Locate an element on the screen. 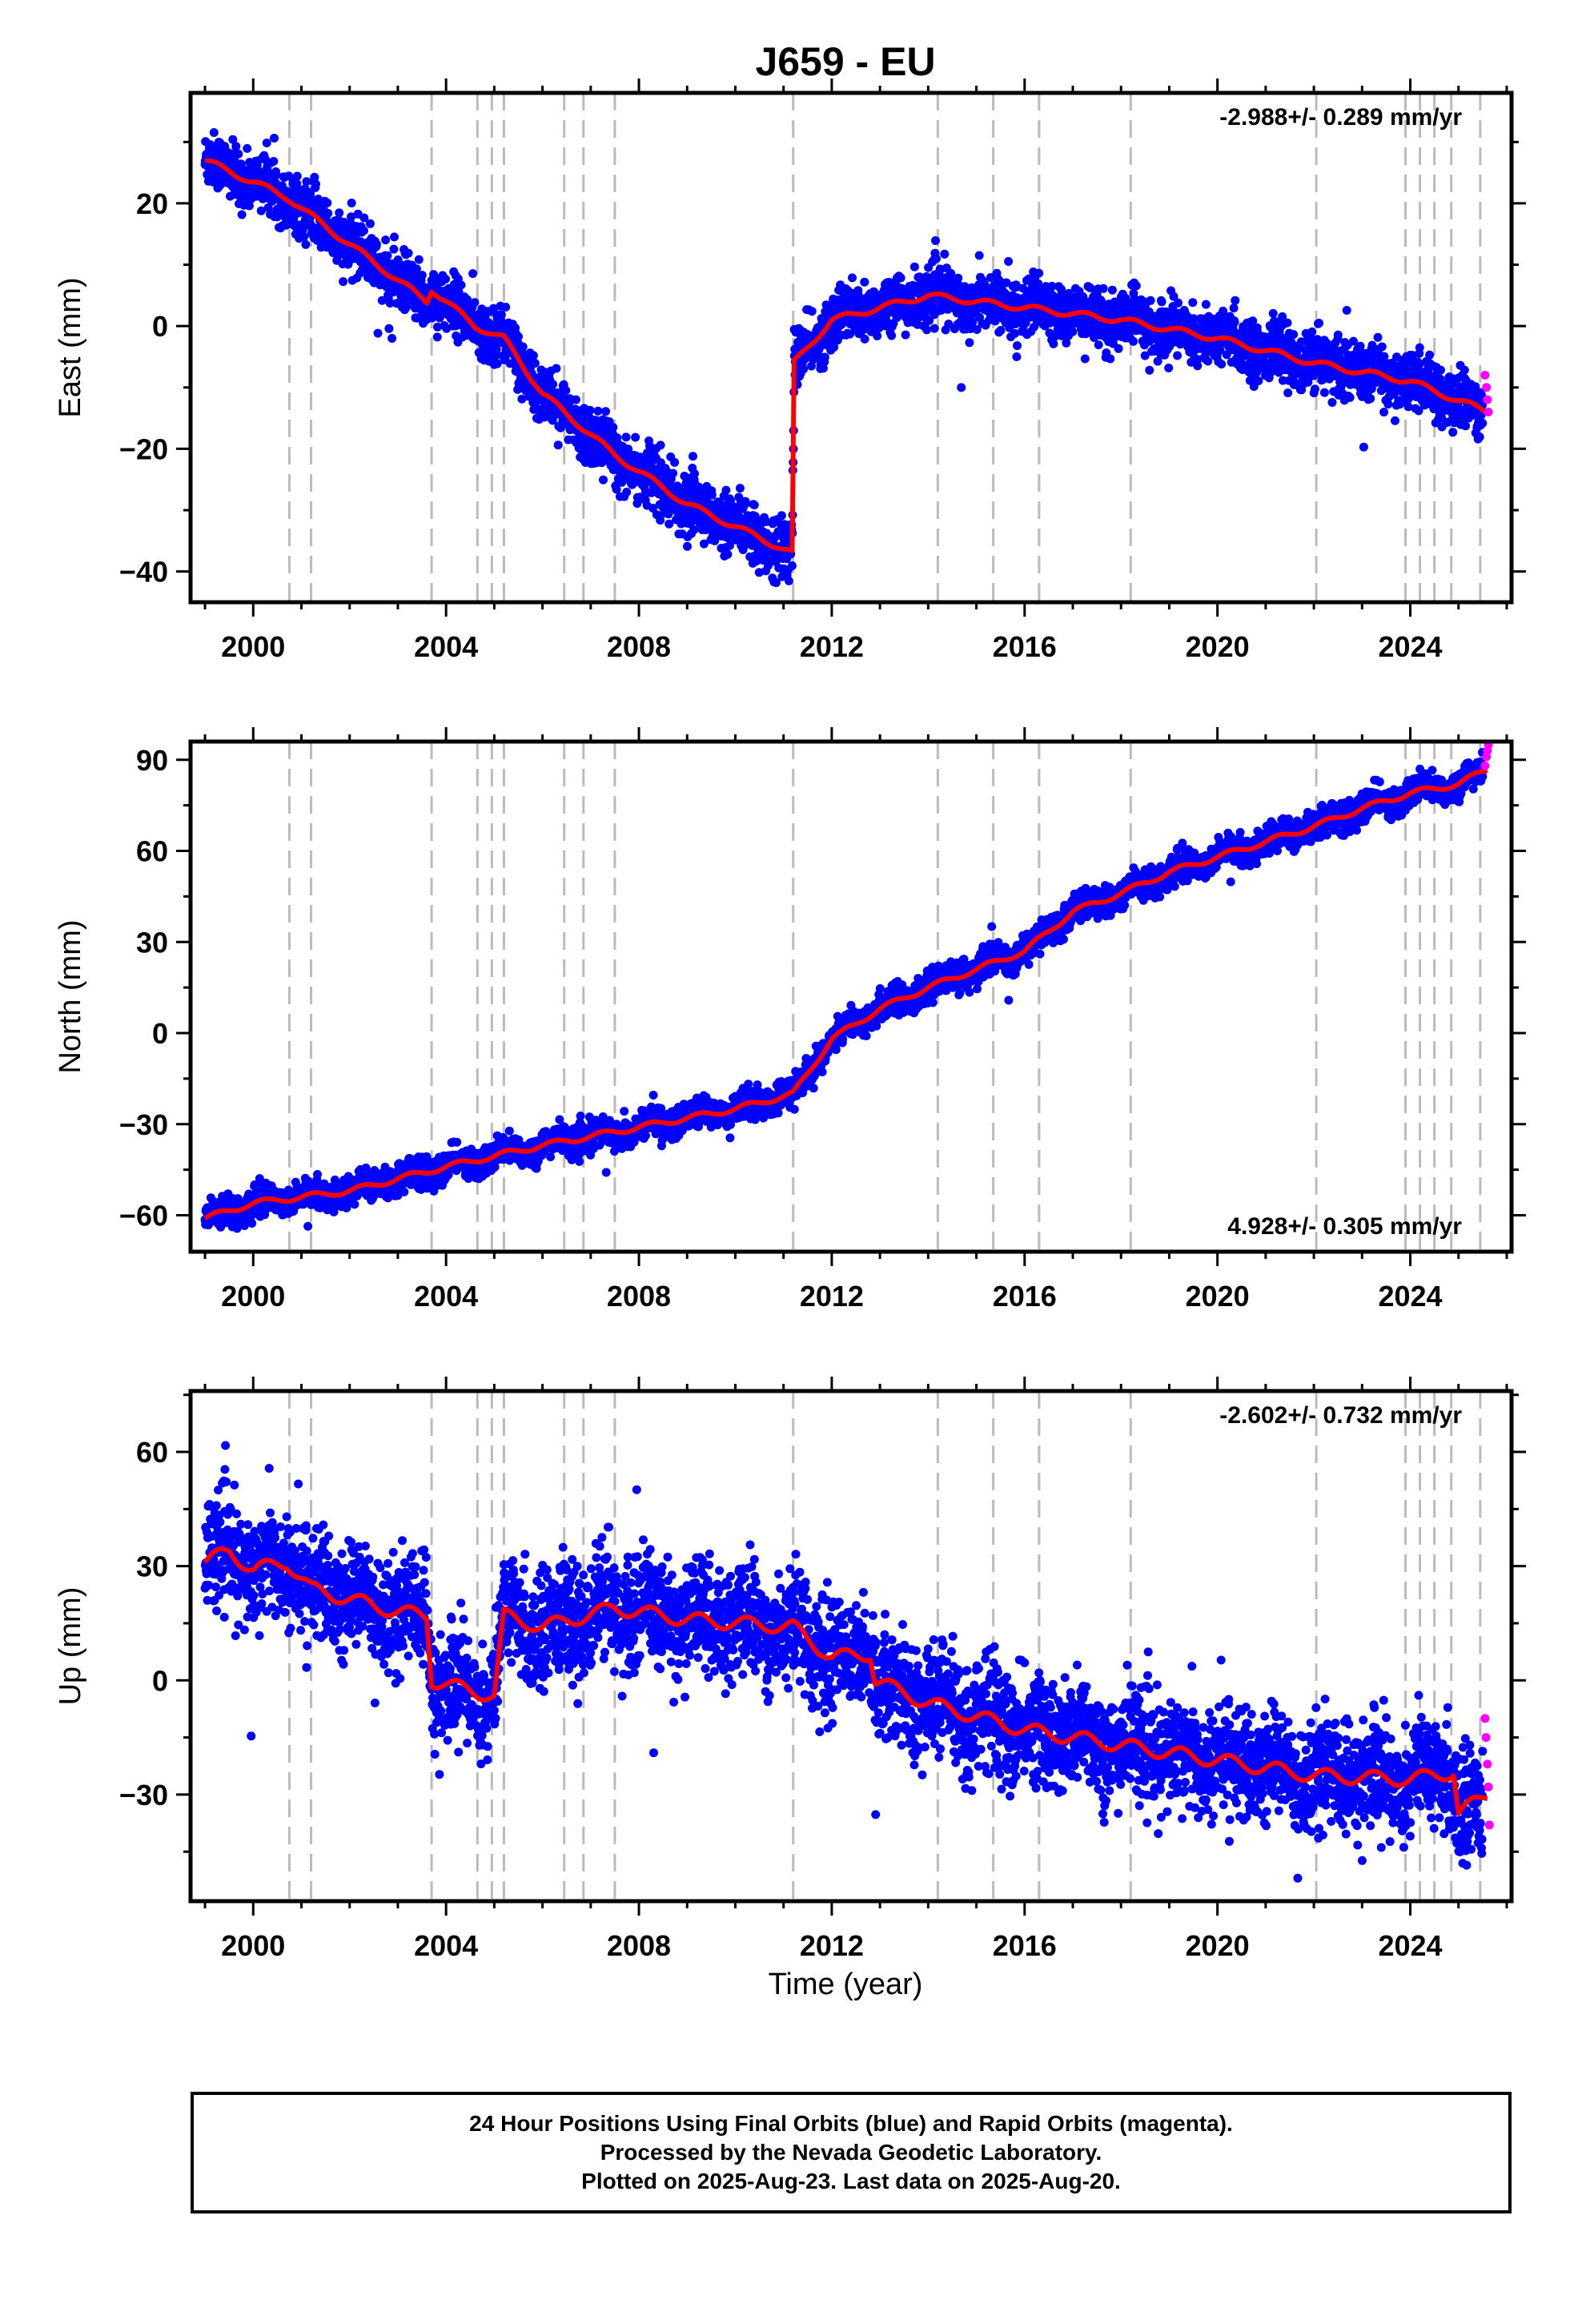 Image resolution: width=1582 pixels, height=2324 pixels. x-tick-label: 2024 is located at coordinates (1410, 646).